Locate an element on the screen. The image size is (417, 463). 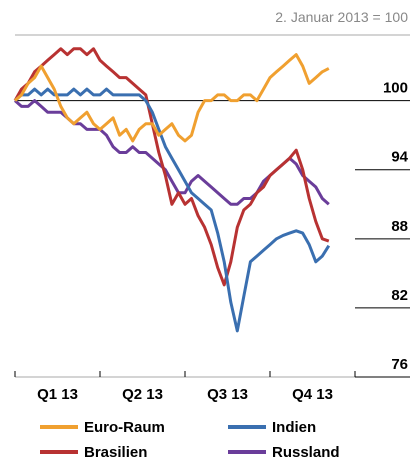
y-tick-label: 94 is located at coordinates (399, 157).